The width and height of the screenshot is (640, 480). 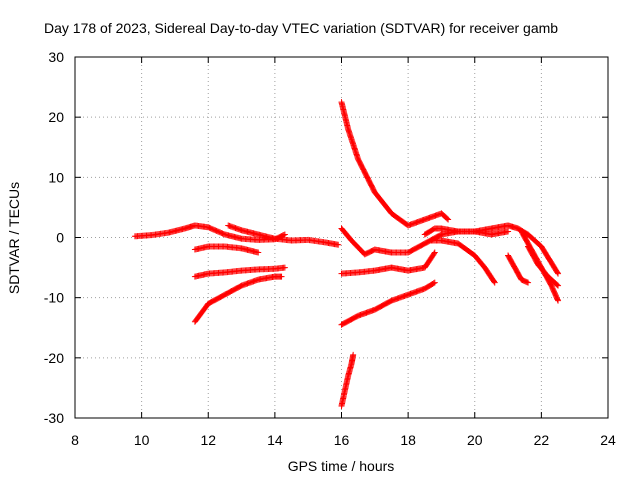 I want to click on y-tick-label: -20, so click(x=54, y=358).